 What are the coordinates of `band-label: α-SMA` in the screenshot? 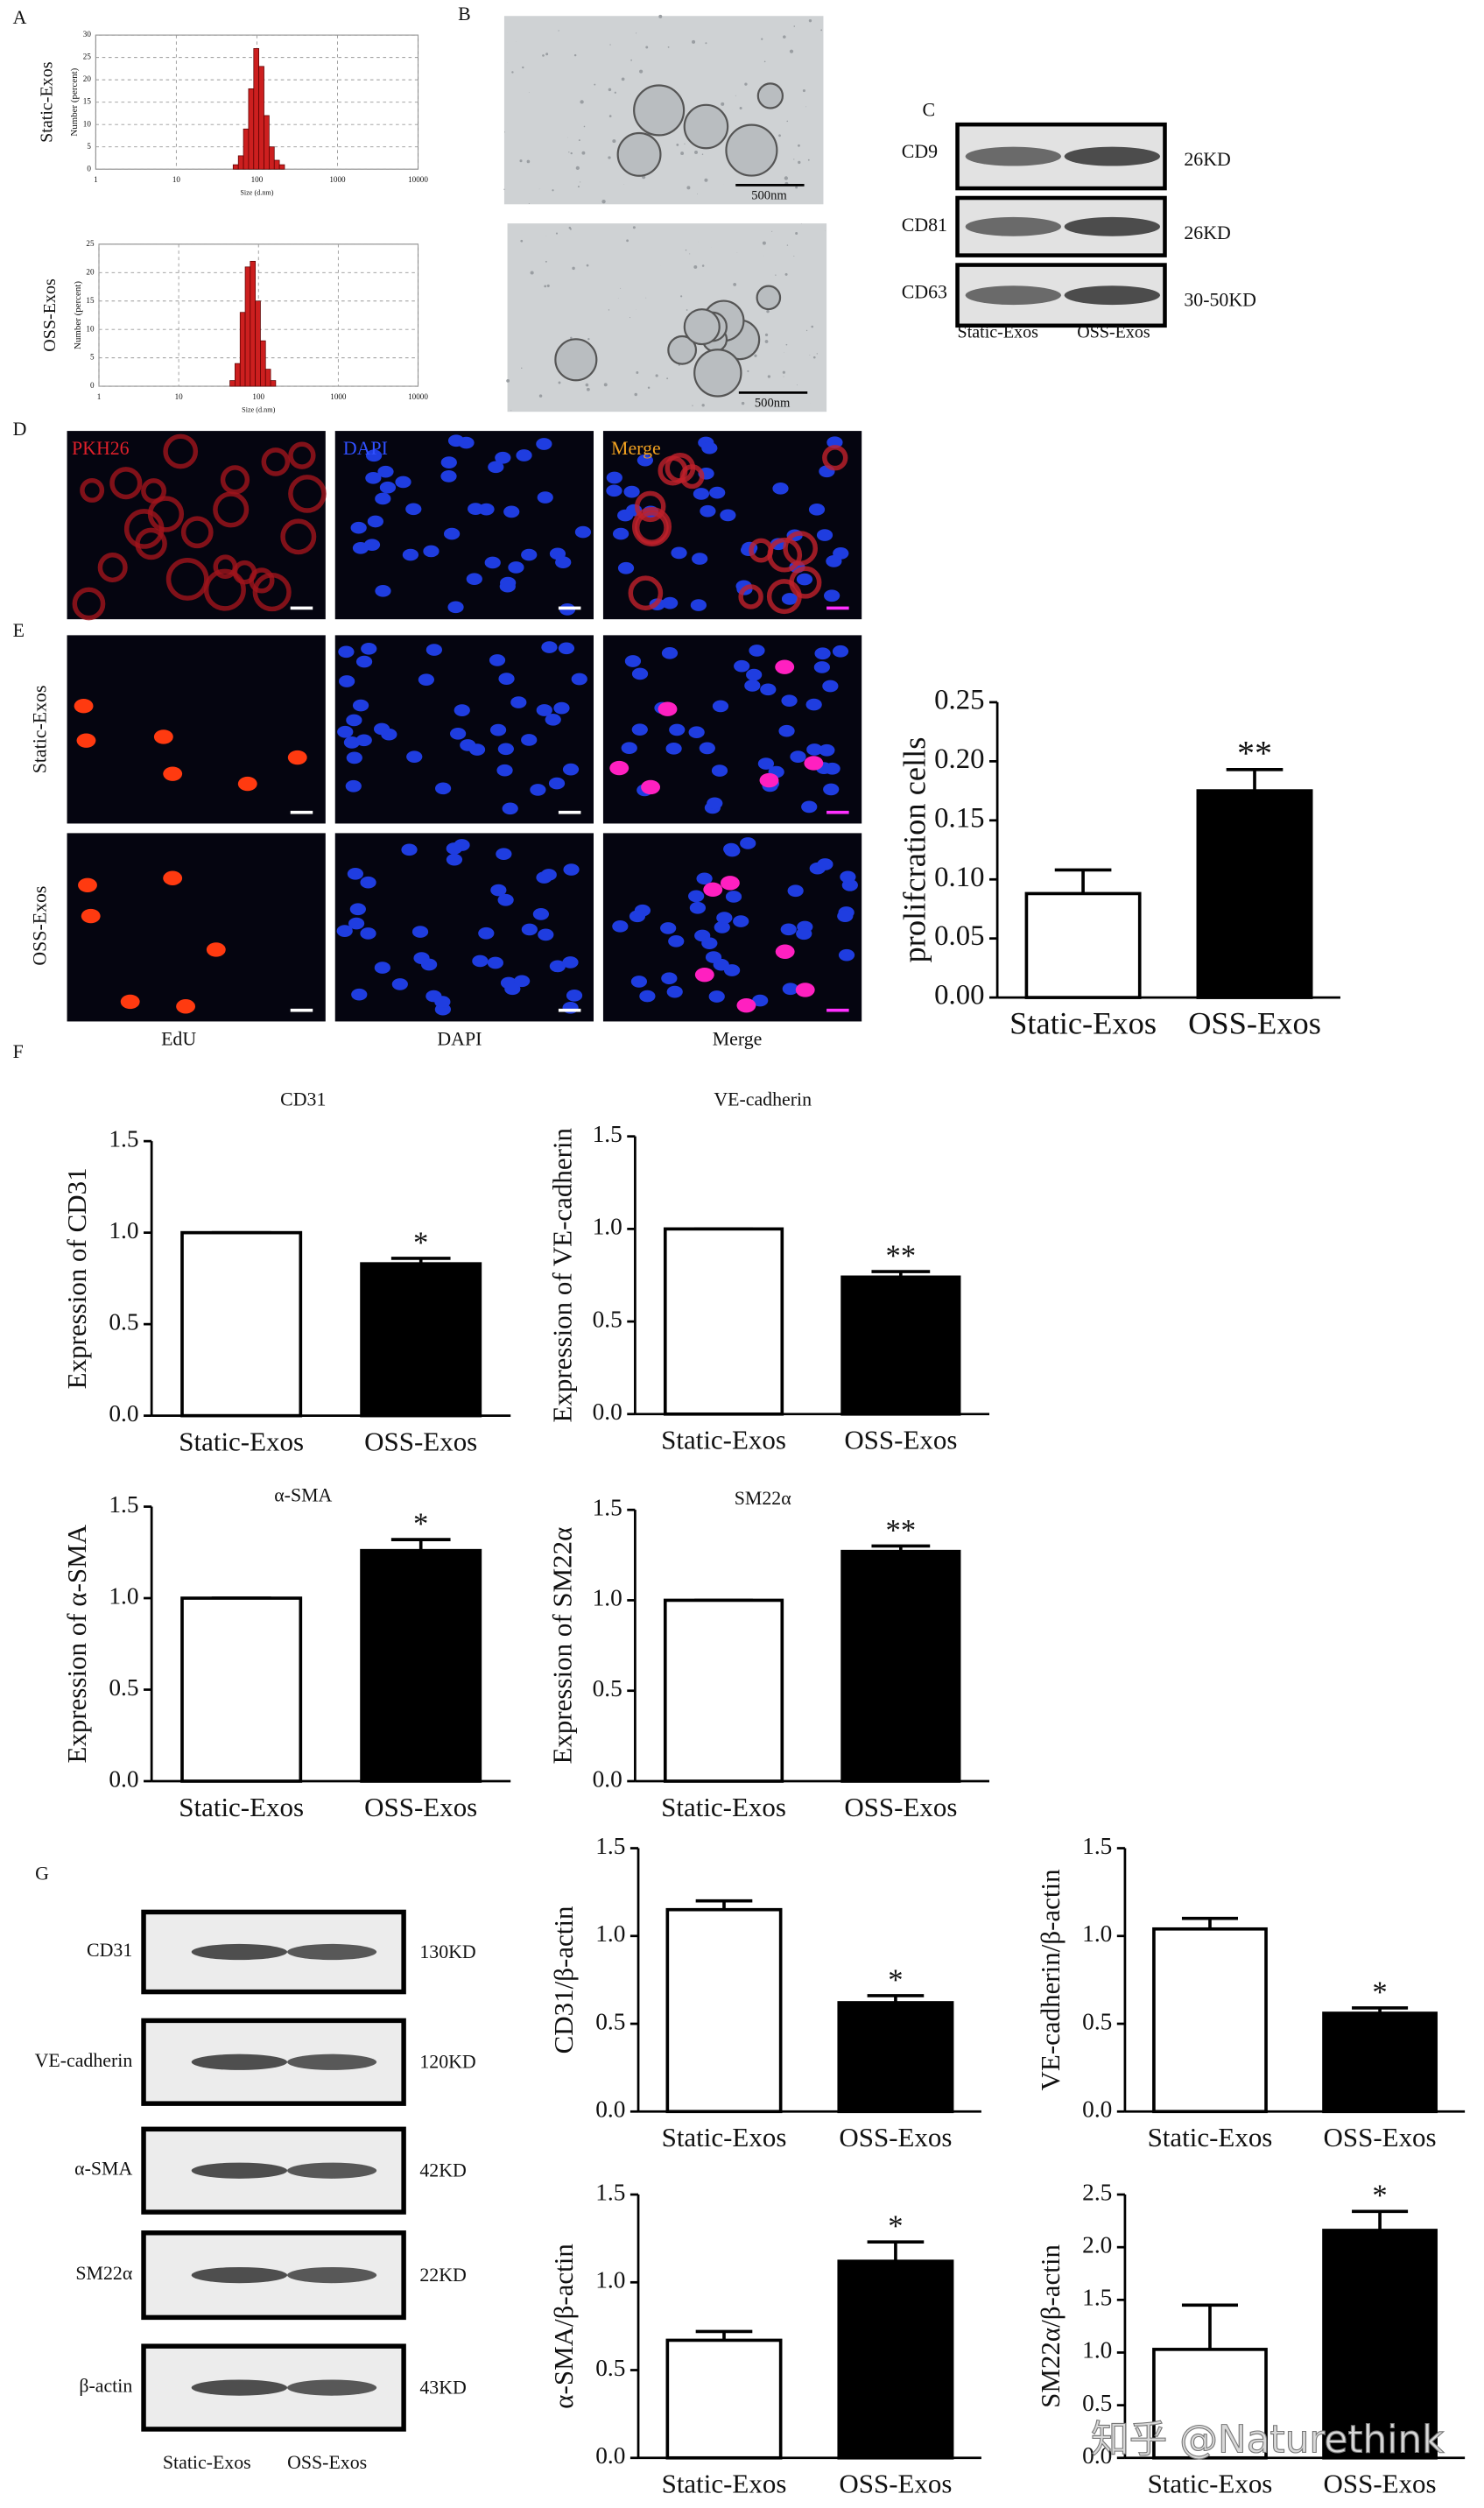 It's located at (103, 2169).